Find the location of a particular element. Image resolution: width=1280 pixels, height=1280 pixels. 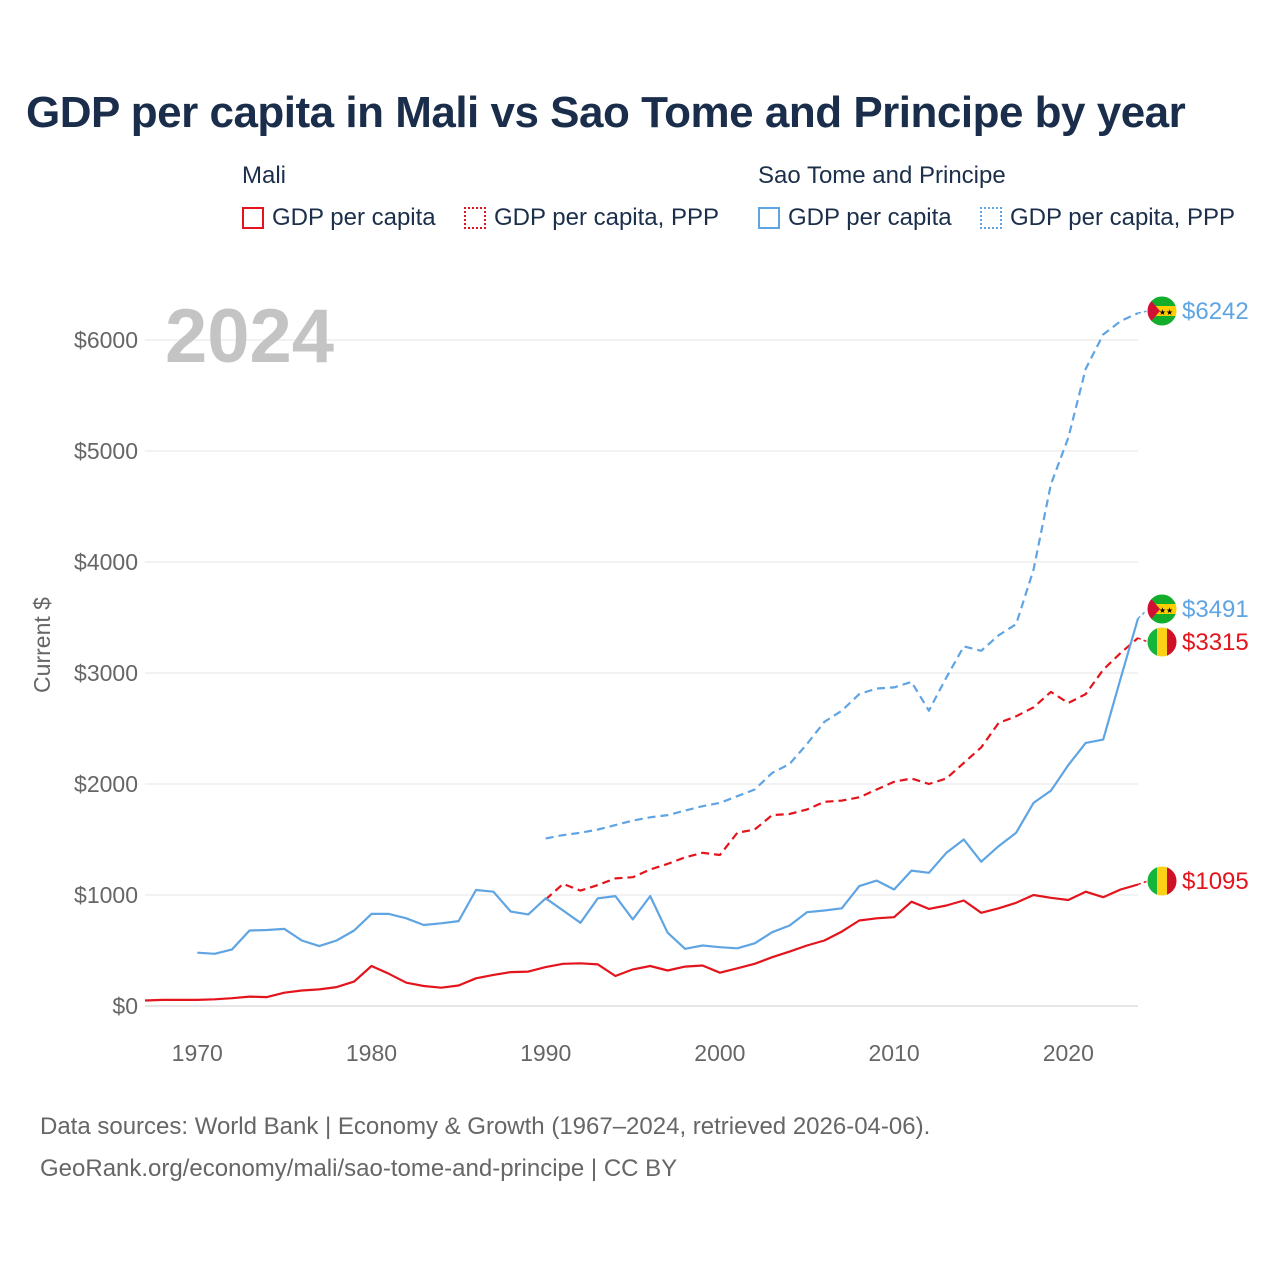

flag-icon-stp_gdp: ★★ is located at coordinates (1162, 609).